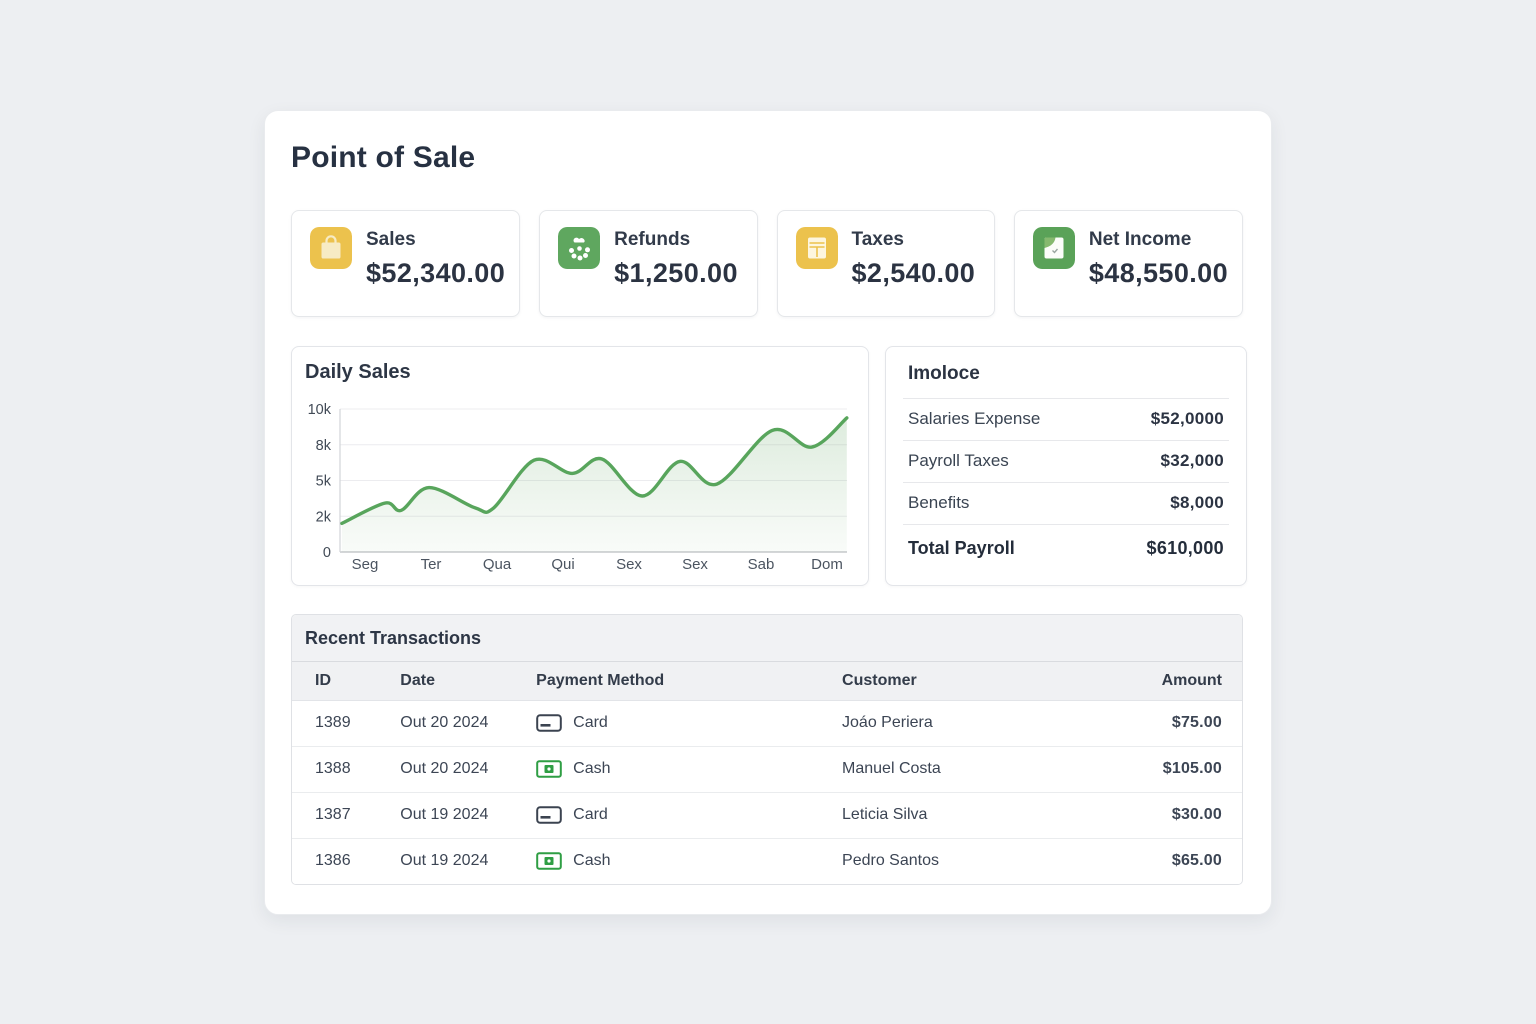  What do you see at coordinates (579, 248) in the screenshot?
I see `refund-dots-icon` at bounding box center [579, 248].